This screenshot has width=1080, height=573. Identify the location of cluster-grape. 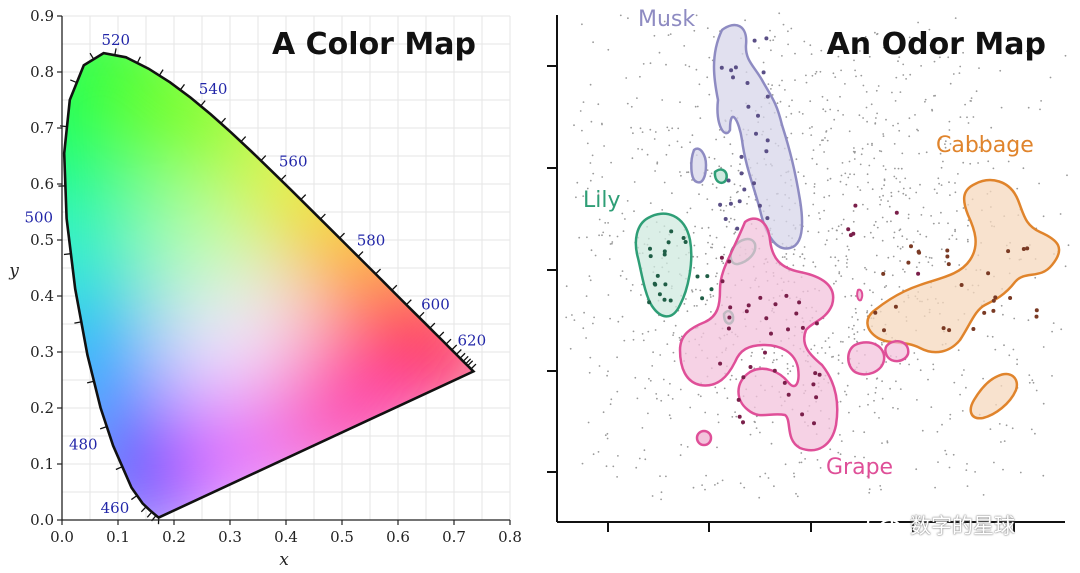
(794, 334).